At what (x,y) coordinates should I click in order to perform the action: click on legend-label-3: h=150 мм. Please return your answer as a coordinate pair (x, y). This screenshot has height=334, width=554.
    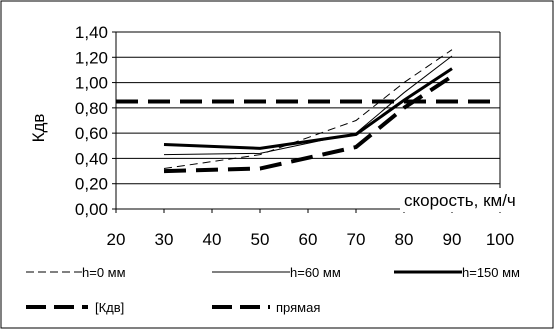
    Looking at the image, I should click on (491, 272).